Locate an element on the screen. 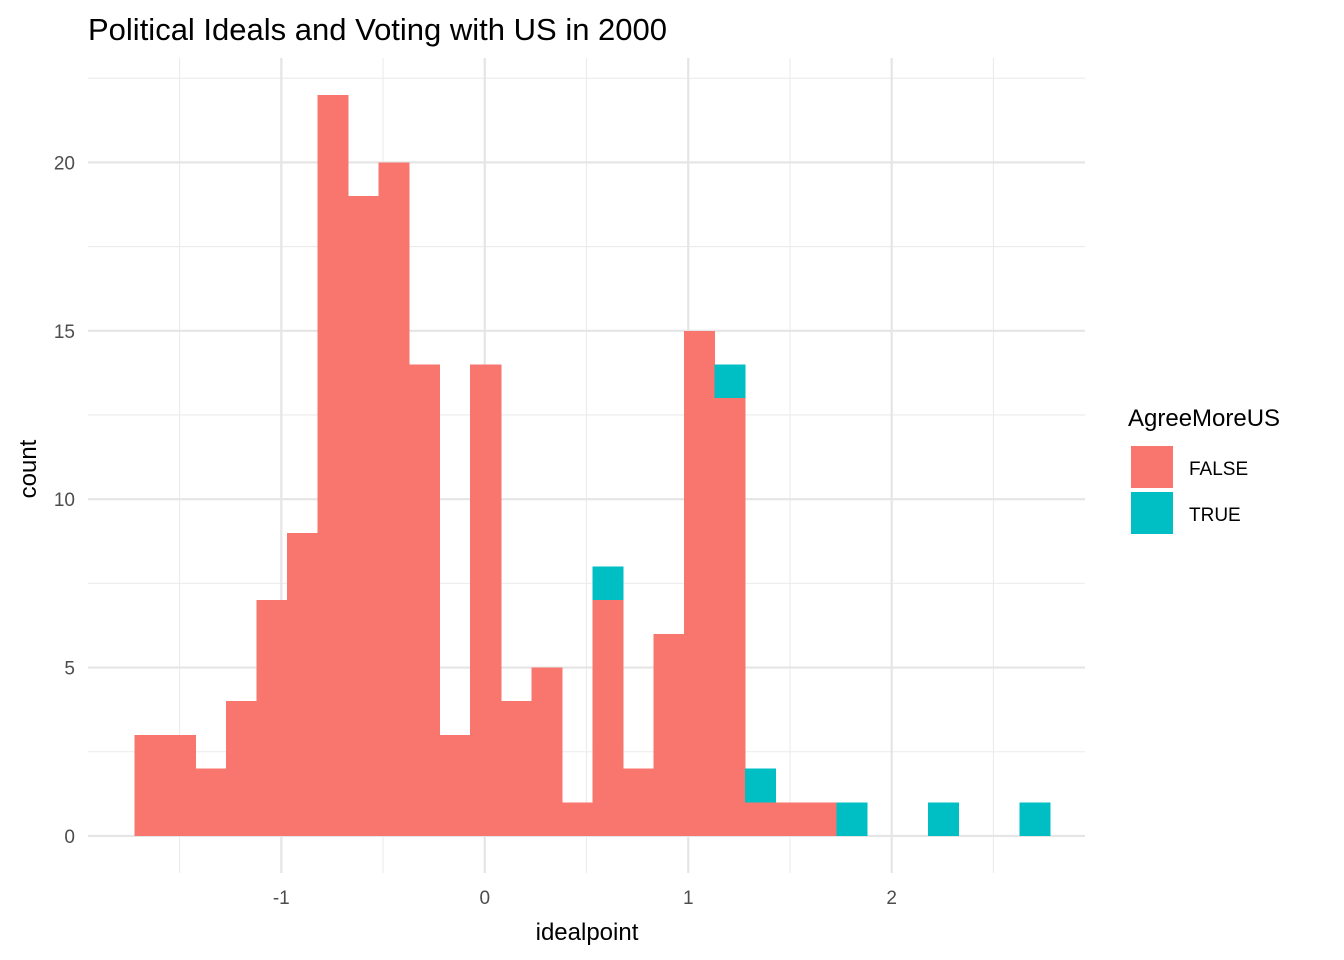 The image size is (1344, 960). legend: AgreeMoreUS FALSE TRUE is located at coordinates (1204, 469).